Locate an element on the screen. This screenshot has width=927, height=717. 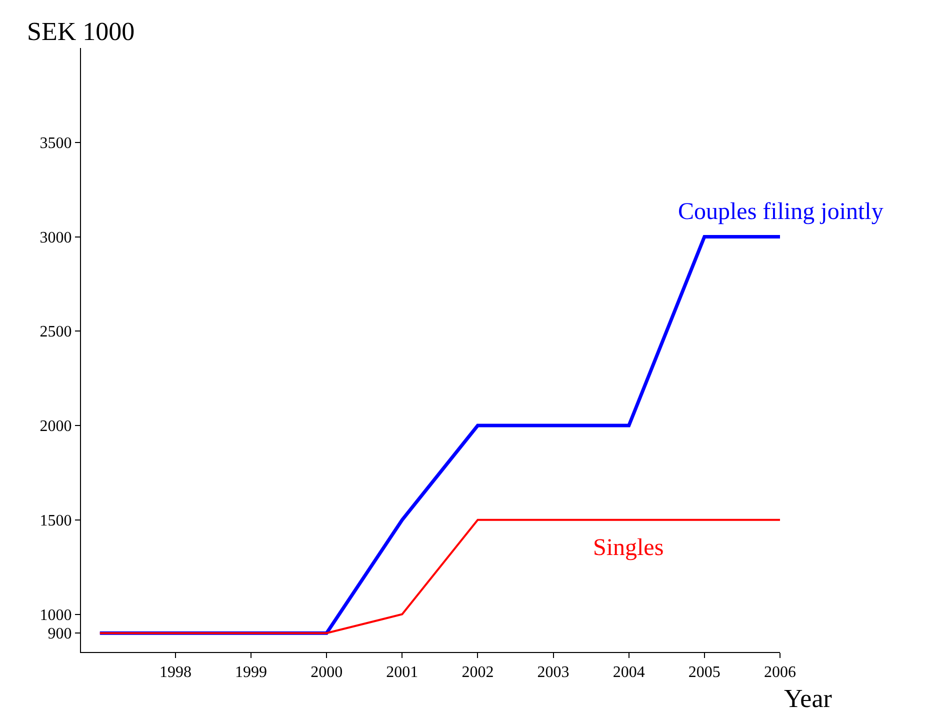
y-tick-label: 2000 is located at coordinates (56, 427).